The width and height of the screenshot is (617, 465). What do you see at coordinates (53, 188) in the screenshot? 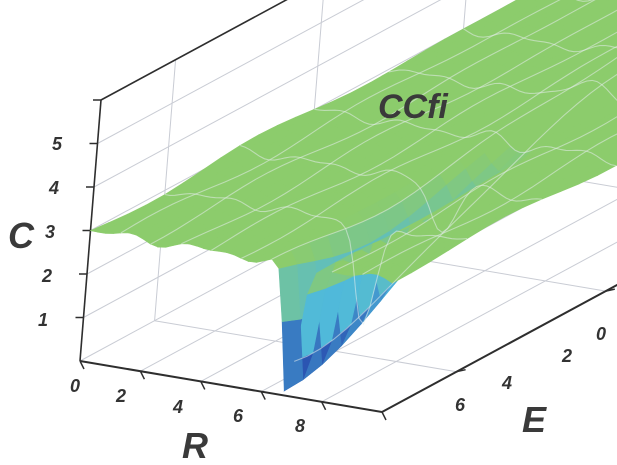
I see `z-tick-label: 4` at bounding box center [53, 188].